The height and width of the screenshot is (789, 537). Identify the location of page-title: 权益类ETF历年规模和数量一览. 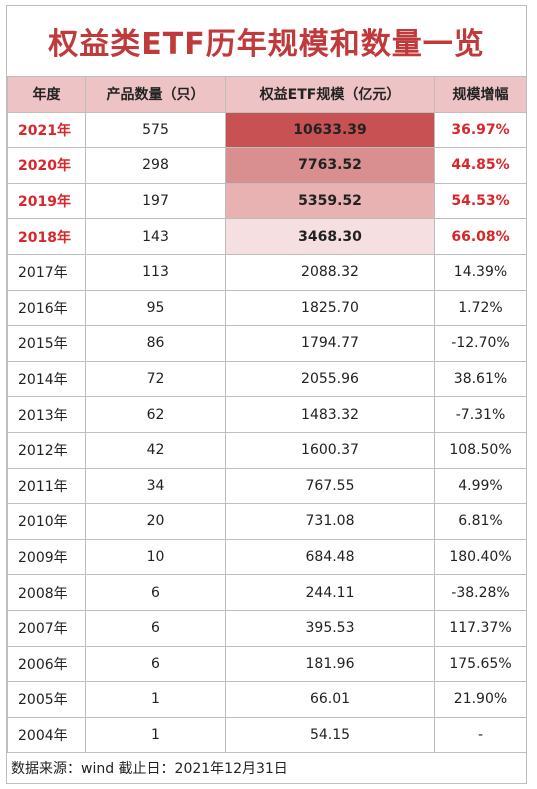
(266, 44).